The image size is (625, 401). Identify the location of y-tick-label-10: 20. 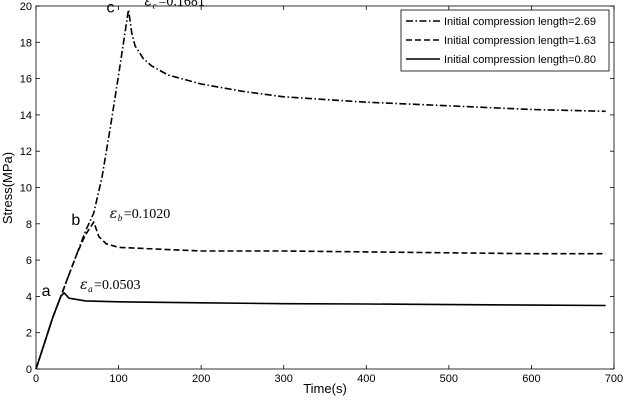
(26, 7).